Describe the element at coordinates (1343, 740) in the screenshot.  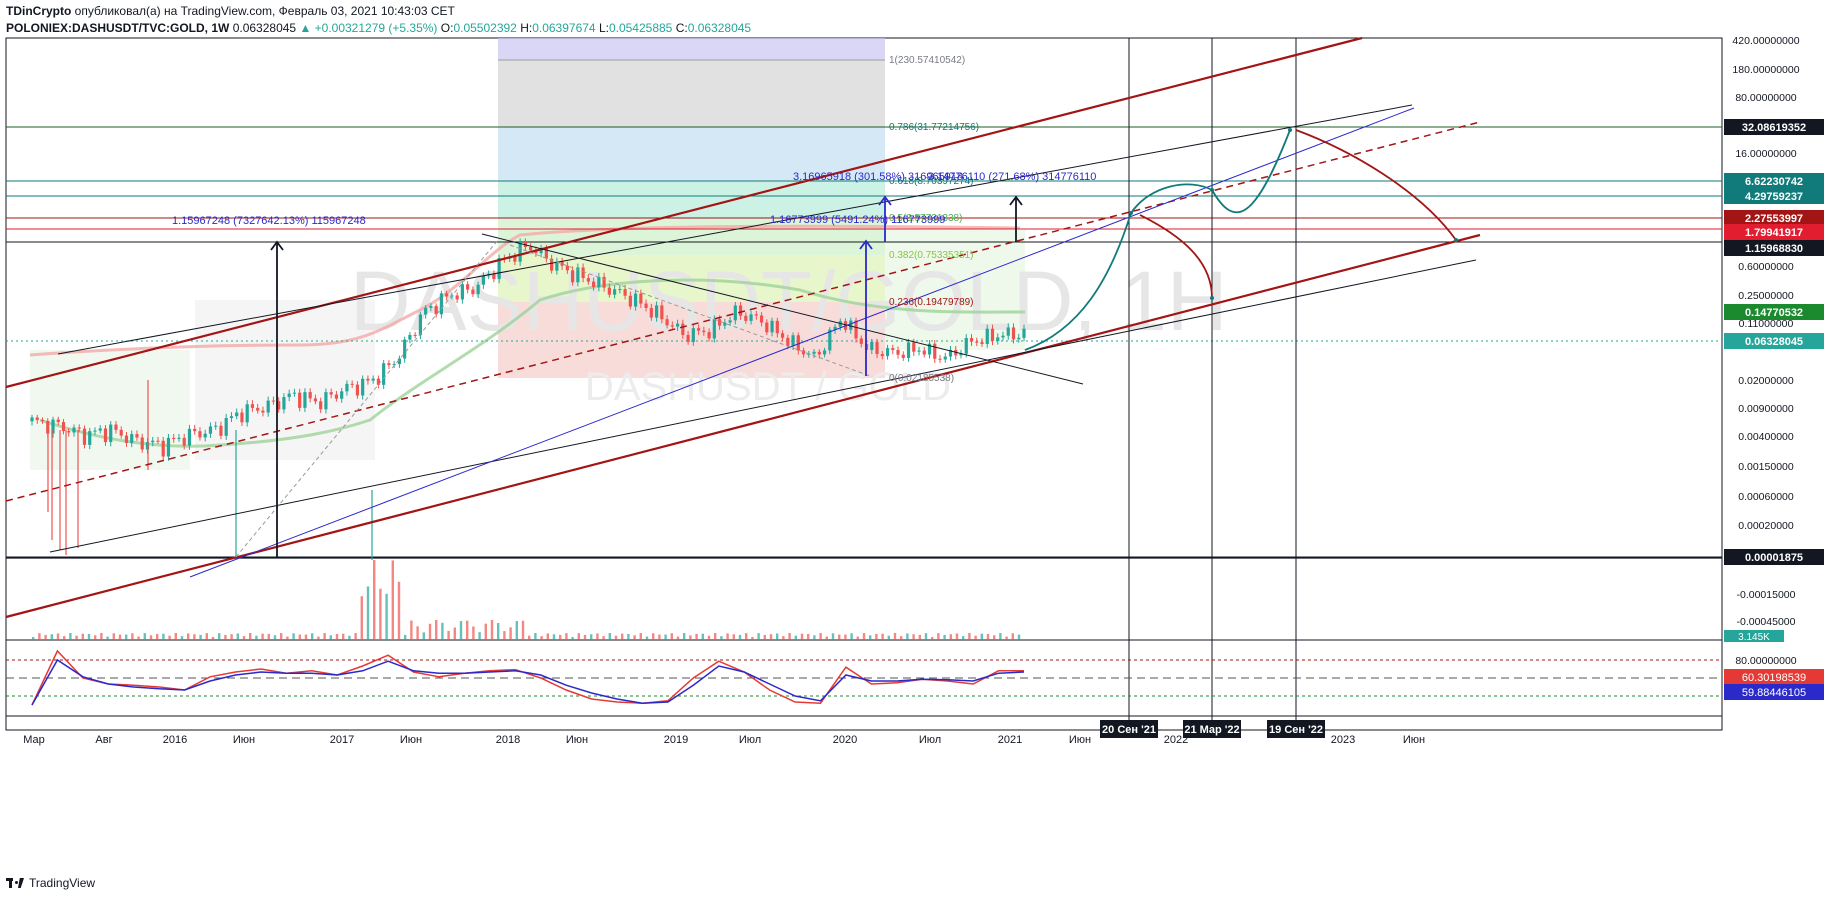
I see `x-tick-label: 2023` at that location.